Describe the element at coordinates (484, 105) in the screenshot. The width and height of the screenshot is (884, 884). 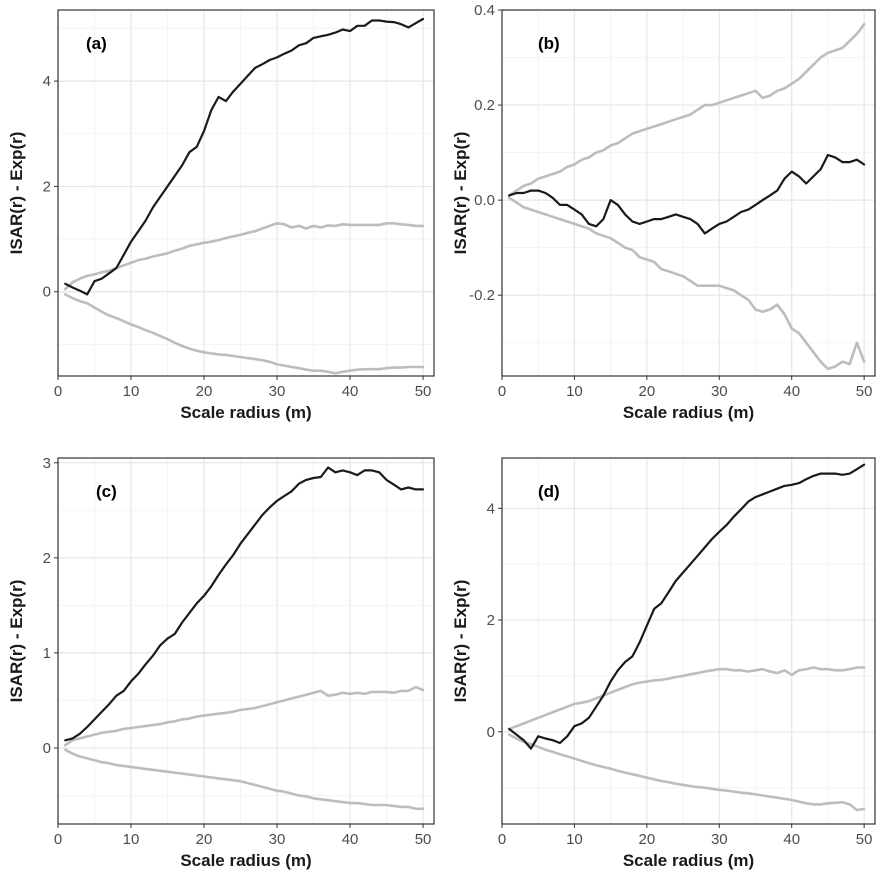
I see `y-tick-label: 0.2` at that location.